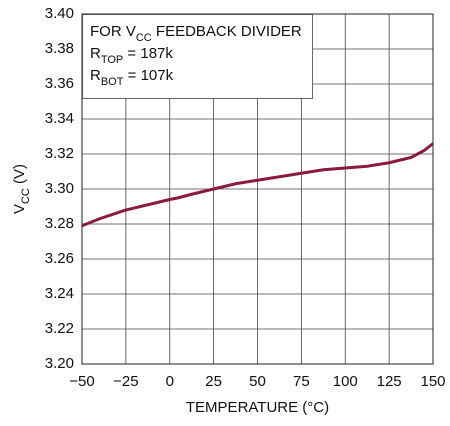 The height and width of the screenshot is (426, 450). What do you see at coordinates (59, 223) in the screenshot?
I see `y-tick-label: 3.28` at bounding box center [59, 223].